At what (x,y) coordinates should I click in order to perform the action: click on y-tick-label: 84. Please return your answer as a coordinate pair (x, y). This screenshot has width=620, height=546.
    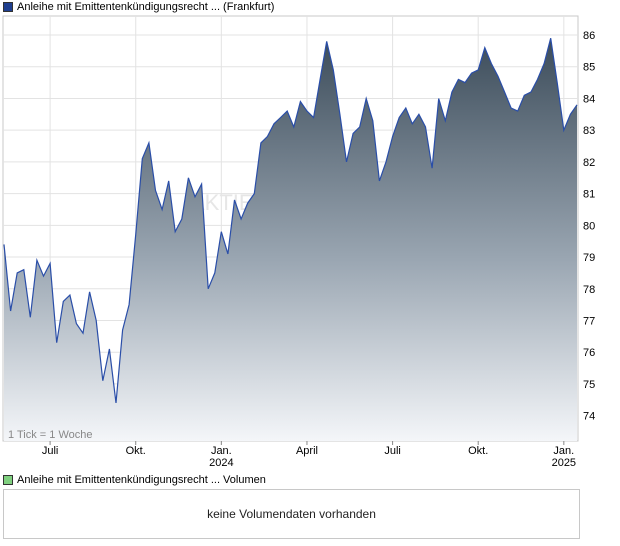
    Looking at the image, I should click on (589, 99).